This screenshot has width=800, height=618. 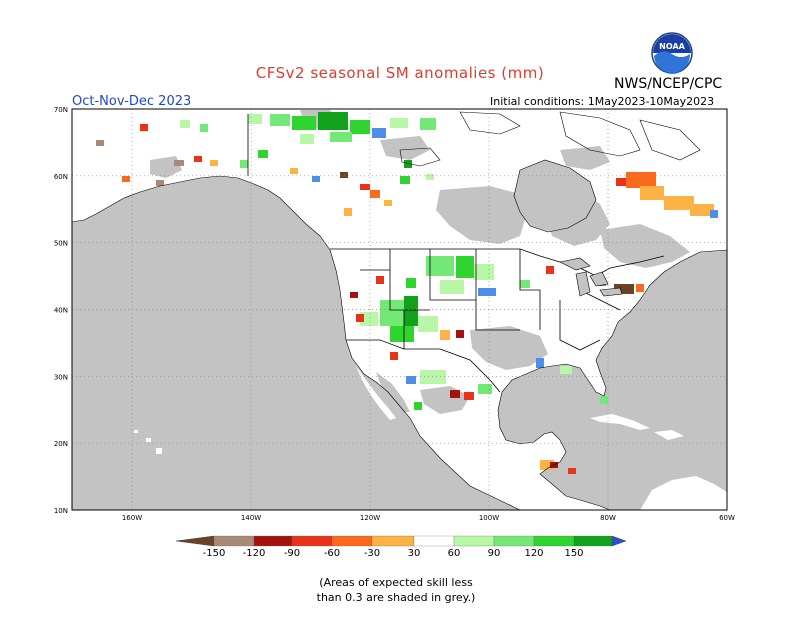 I want to click on arctic-islands, so click(x=550, y=139).